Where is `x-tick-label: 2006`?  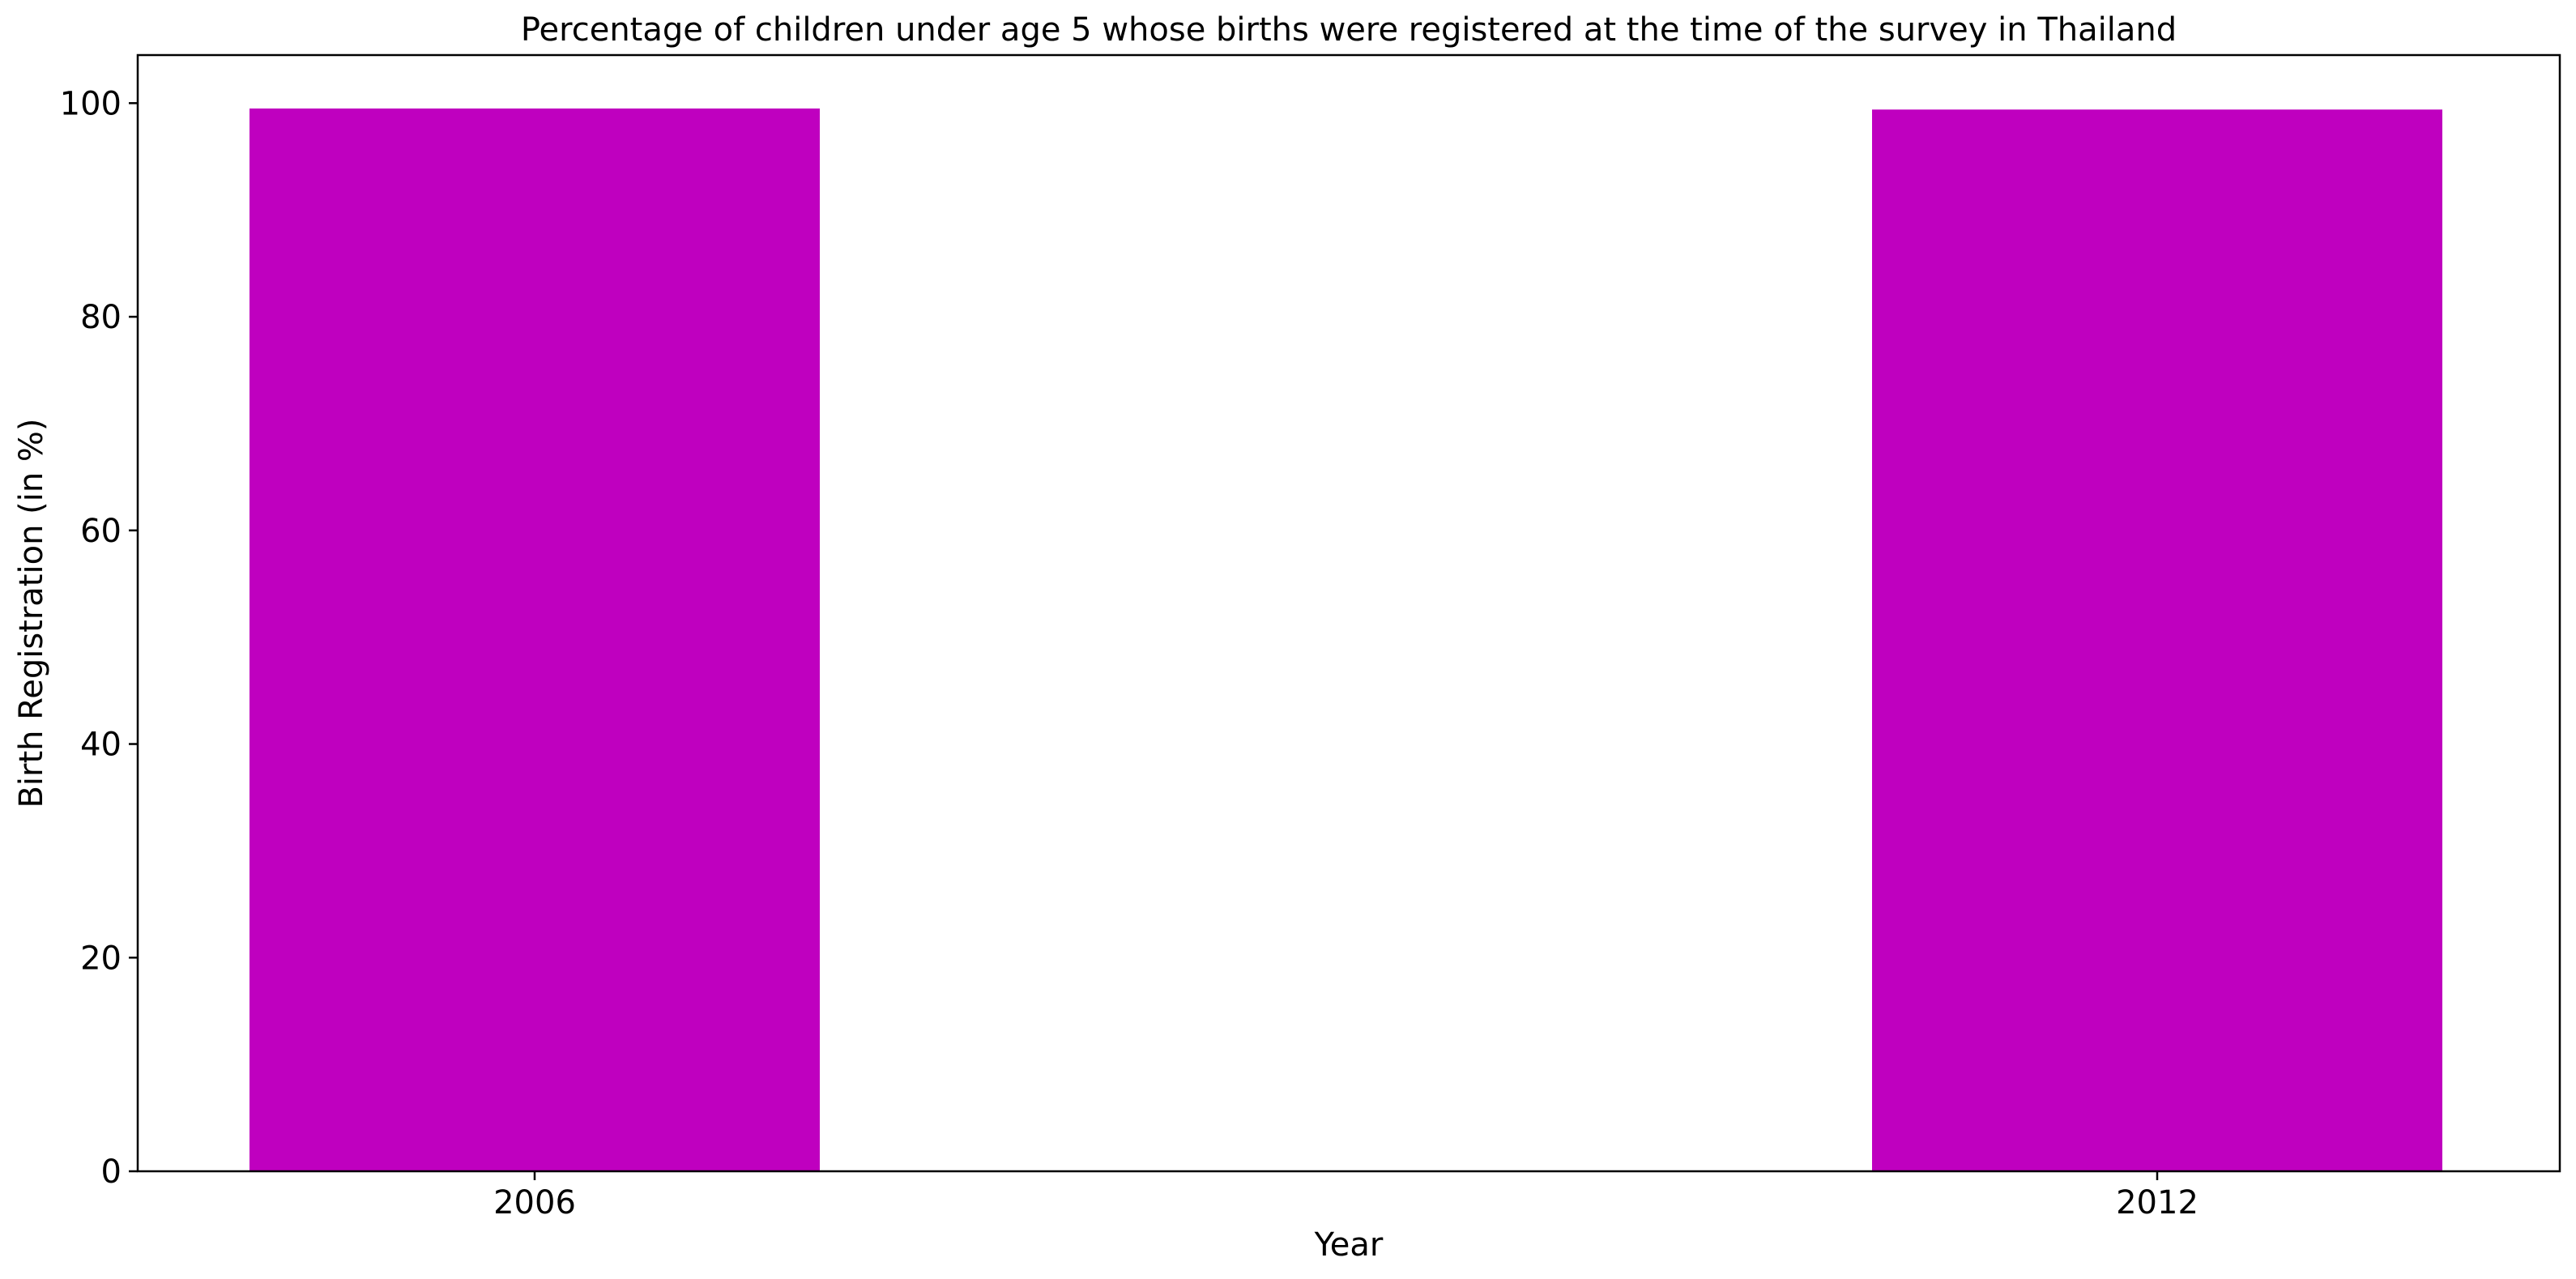 x-tick-label: 2006 is located at coordinates (534, 1202).